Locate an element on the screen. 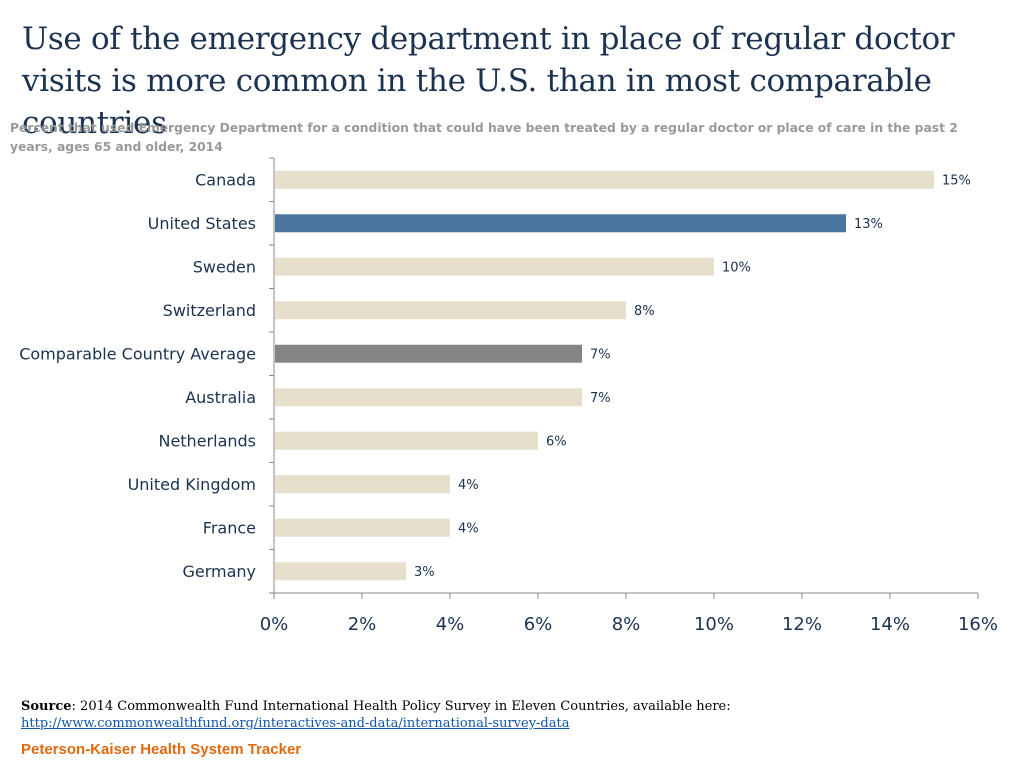 This screenshot has height=768, width=1024. data-label: 13% is located at coordinates (868, 224).